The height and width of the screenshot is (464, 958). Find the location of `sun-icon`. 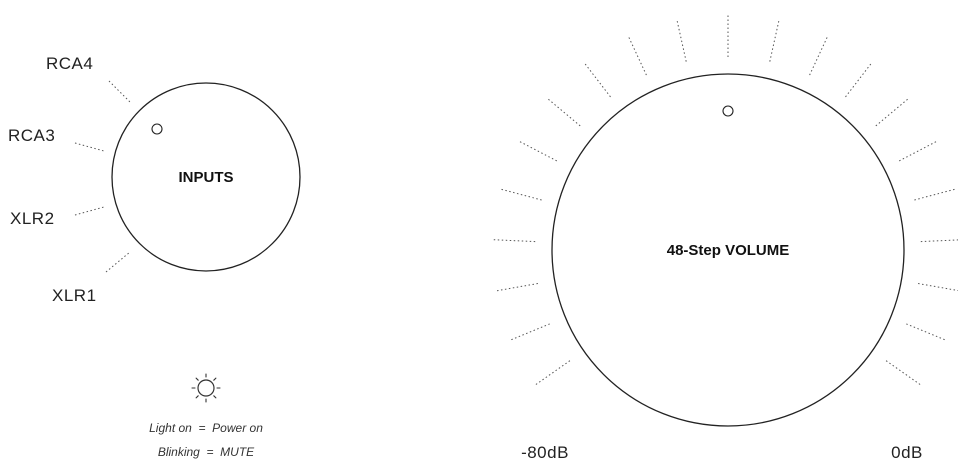

sun-icon is located at coordinates (206, 388).